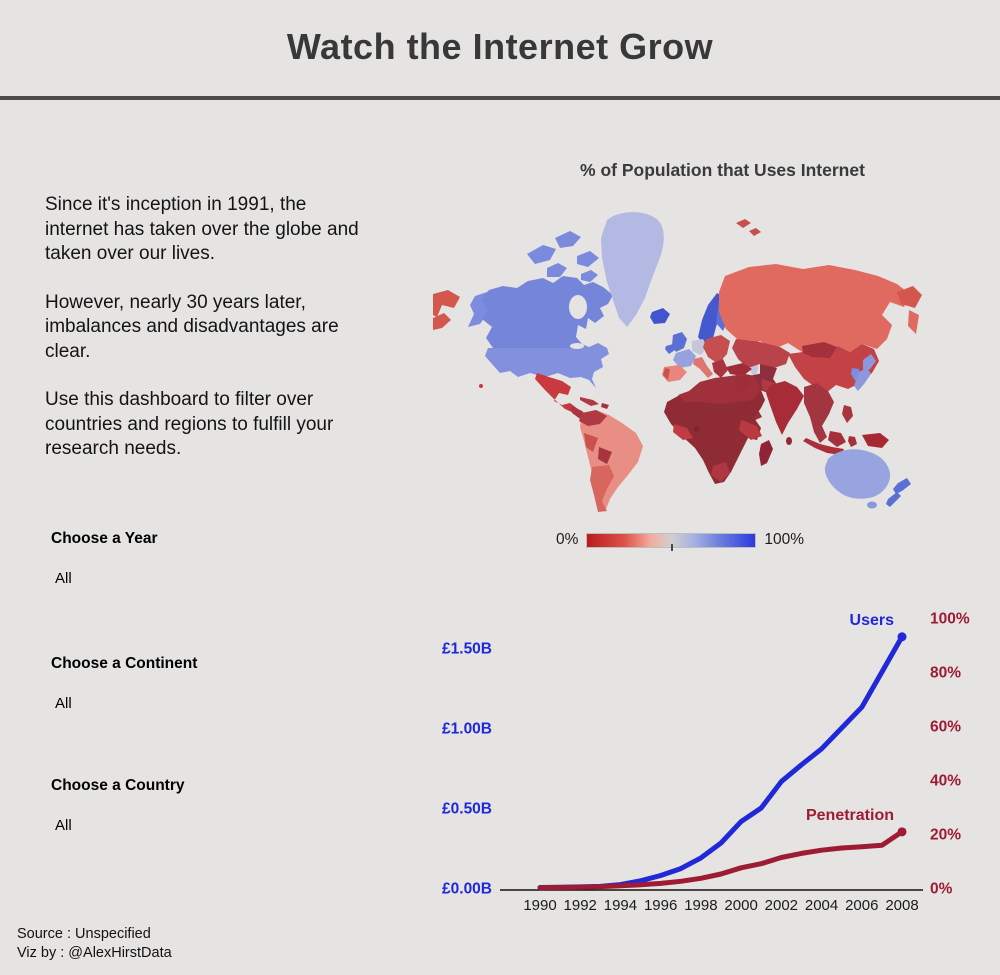 This screenshot has width=1000, height=975. Describe the element at coordinates (201, 805) in the screenshot. I see `filter-country: Choose a Country All` at that location.